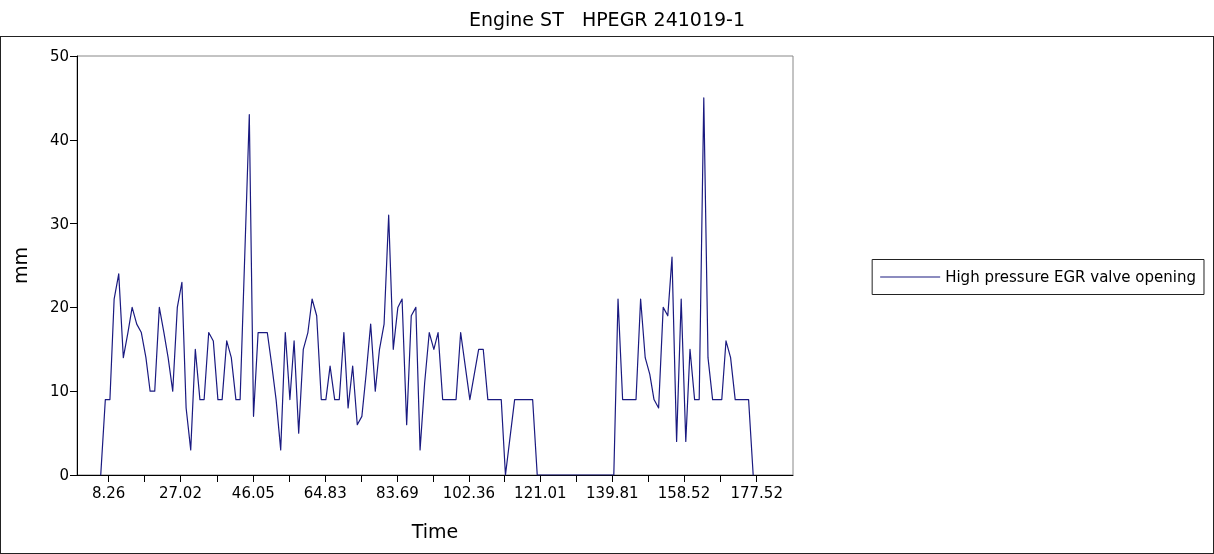  I want to click on y-axis-title: mm, so click(19, 265).